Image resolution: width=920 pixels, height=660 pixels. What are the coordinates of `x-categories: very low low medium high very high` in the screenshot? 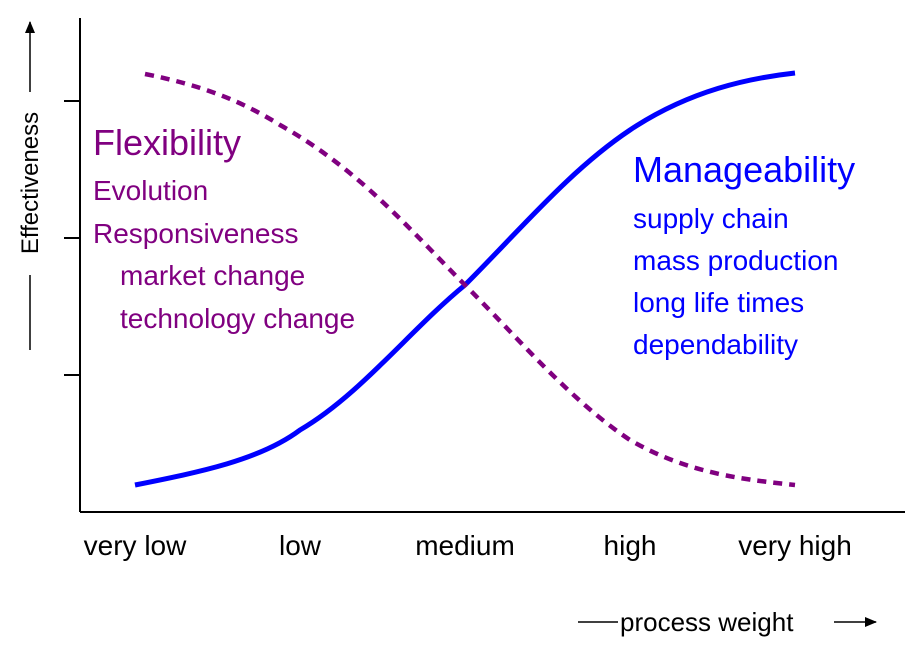 It's located at (468, 545).